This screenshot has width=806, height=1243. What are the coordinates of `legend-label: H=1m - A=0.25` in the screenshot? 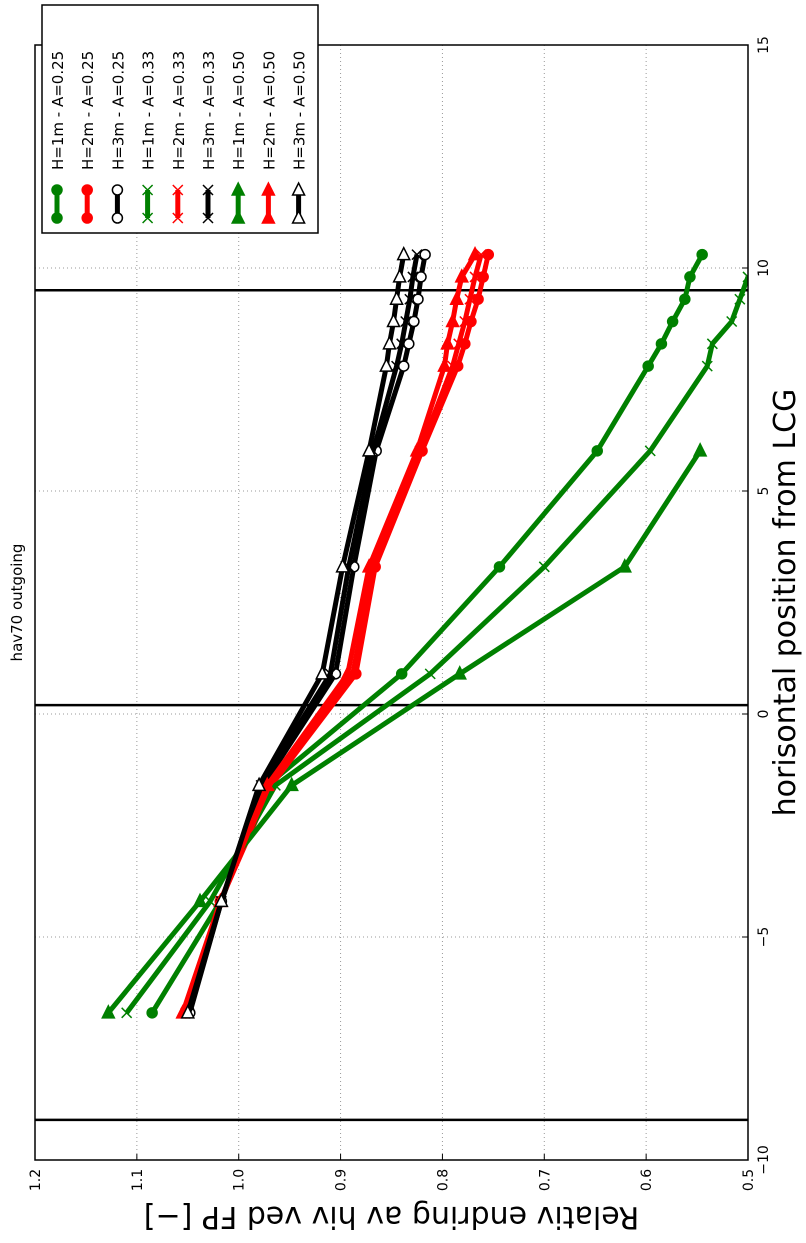 It's located at (58, 110).